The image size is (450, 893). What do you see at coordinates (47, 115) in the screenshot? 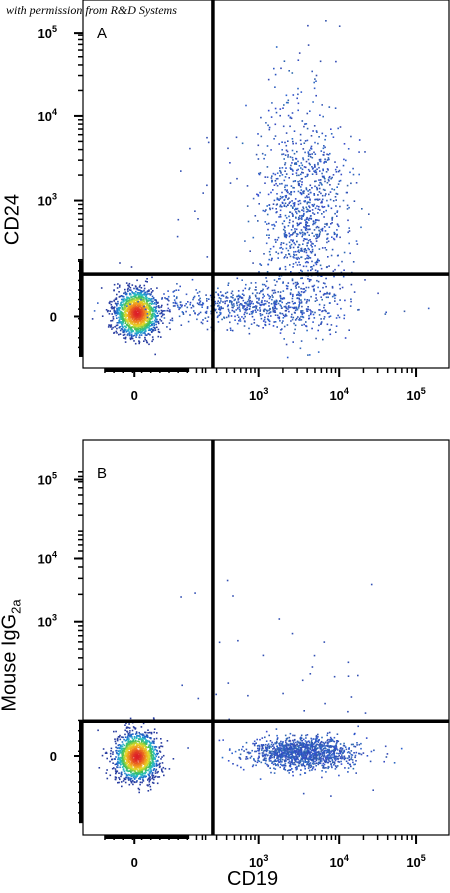
I see `y-tick-label: 104` at bounding box center [47, 115].